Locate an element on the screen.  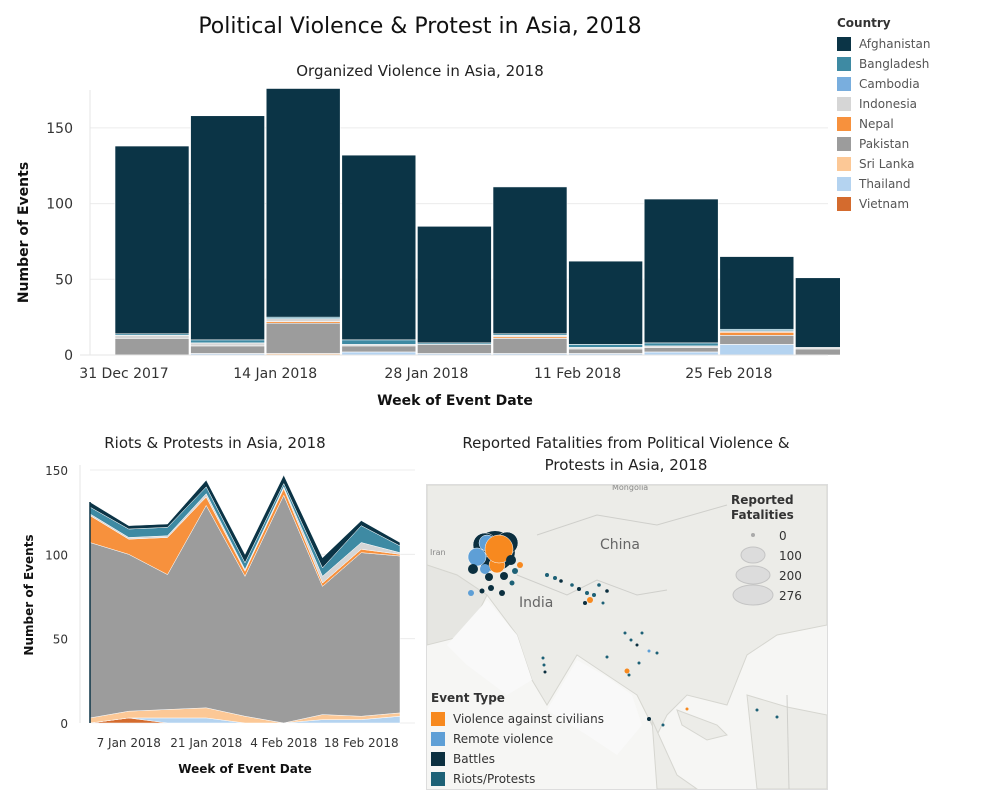
legend-label: Cambodia is located at coordinates (889, 84).